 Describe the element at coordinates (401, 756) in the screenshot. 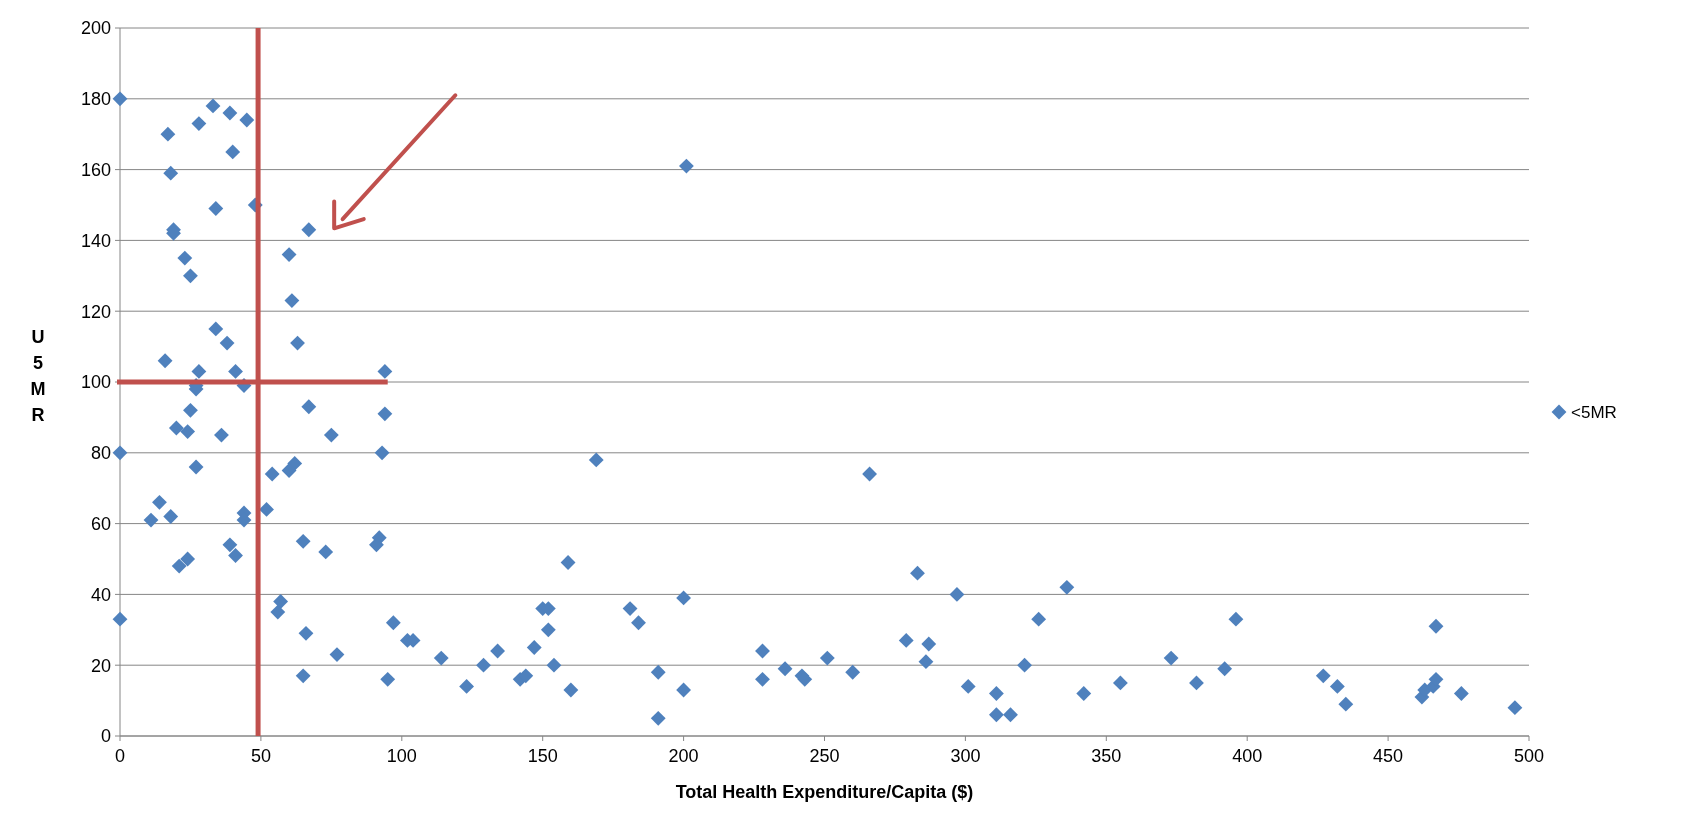

I see `x-tick-label: 100` at that location.